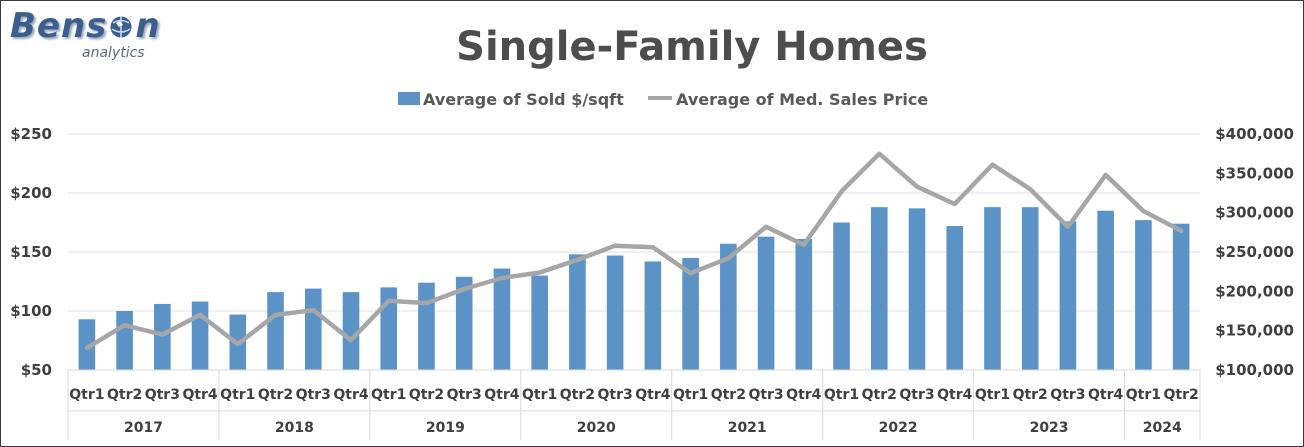 Image resolution: width=1304 pixels, height=447 pixels. I want to click on logo-text-suffix: n, so click(148, 26).